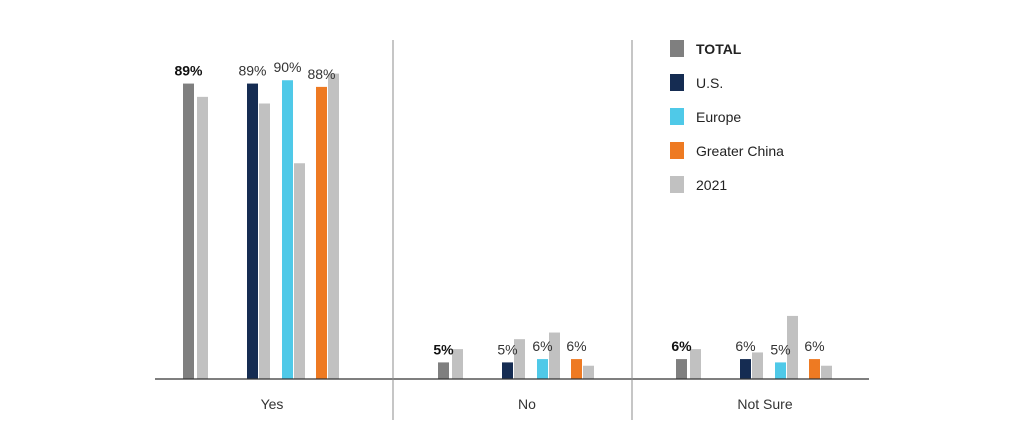 The width and height of the screenshot is (1024, 443). I want to click on bar-u-s--not-sure, so click(745, 369).